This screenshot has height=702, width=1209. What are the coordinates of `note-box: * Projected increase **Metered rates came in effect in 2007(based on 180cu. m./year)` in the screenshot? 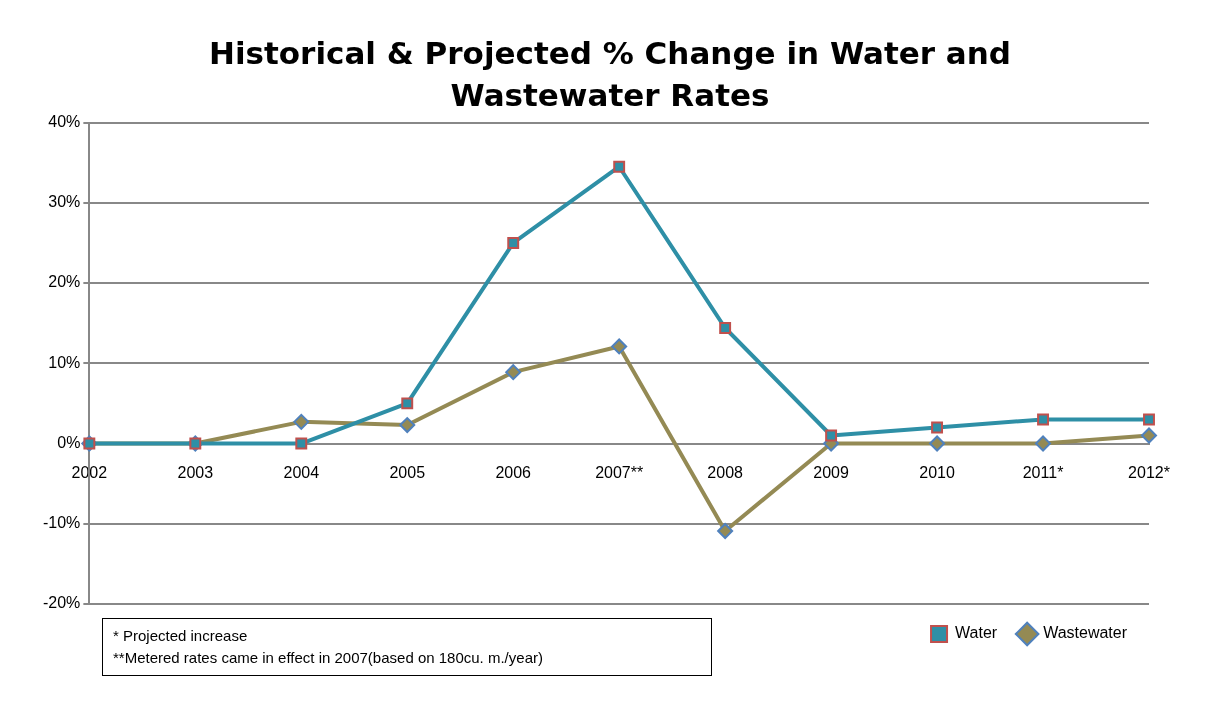 It's located at (407, 647).